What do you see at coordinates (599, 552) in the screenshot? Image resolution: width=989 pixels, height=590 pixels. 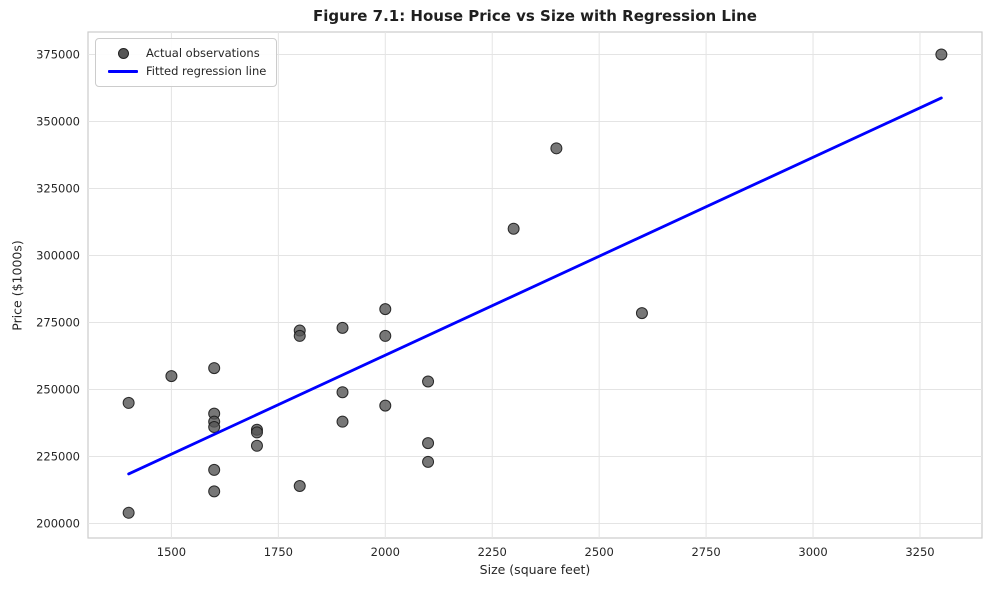 I see `x-tick-label: 2500` at bounding box center [599, 552].